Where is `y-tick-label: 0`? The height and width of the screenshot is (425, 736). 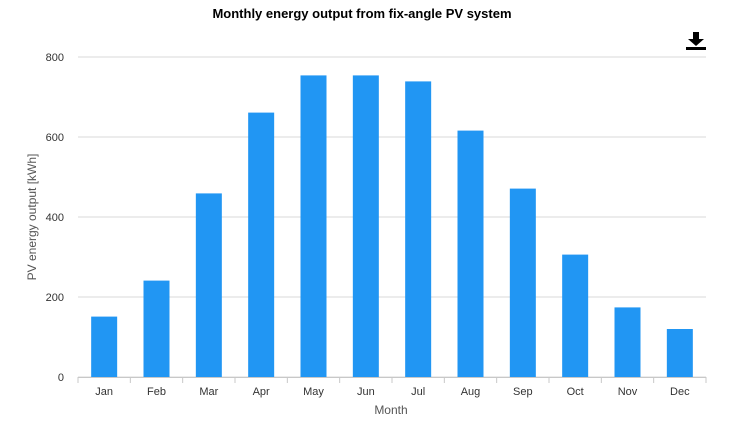 y-tick-label: 0 is located at coordinates (61, 378).